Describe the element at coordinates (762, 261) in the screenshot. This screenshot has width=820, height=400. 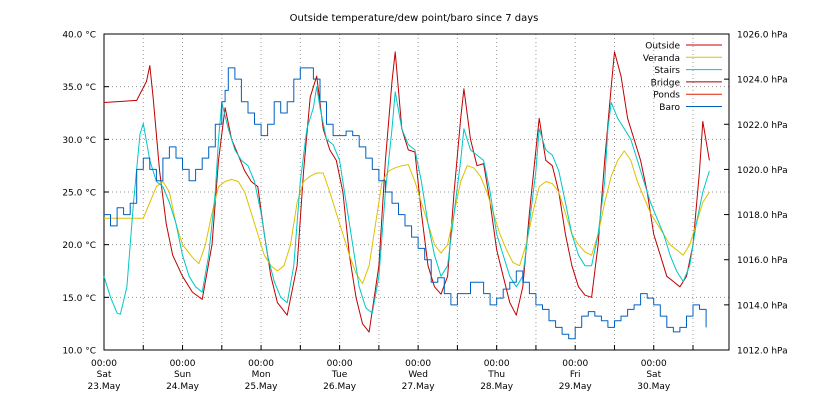
I see `y-right-tick-label: 1016.0 hPa` at that location.